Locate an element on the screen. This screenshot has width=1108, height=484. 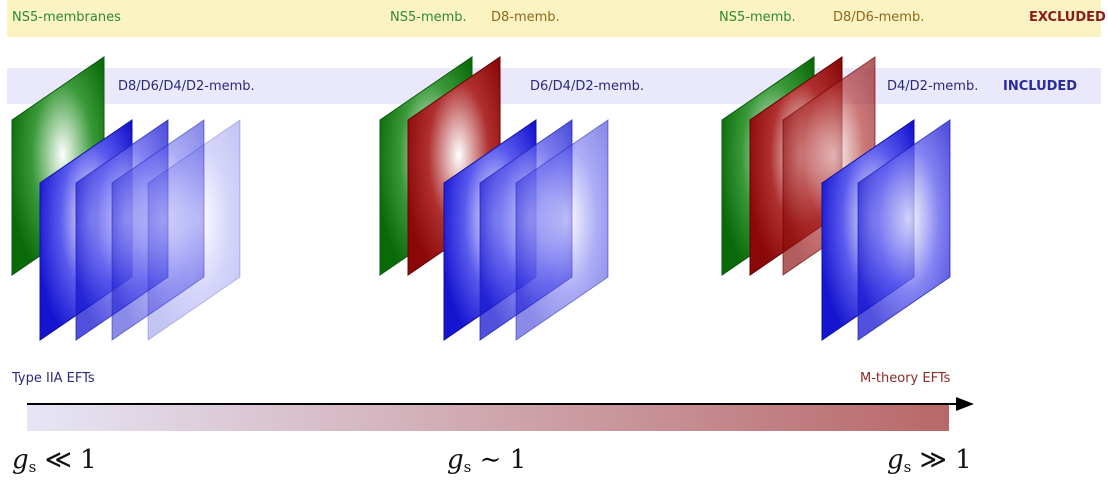
label-d4-d2-memb: D4/D2-memb. is located at coordinates (933, 86).